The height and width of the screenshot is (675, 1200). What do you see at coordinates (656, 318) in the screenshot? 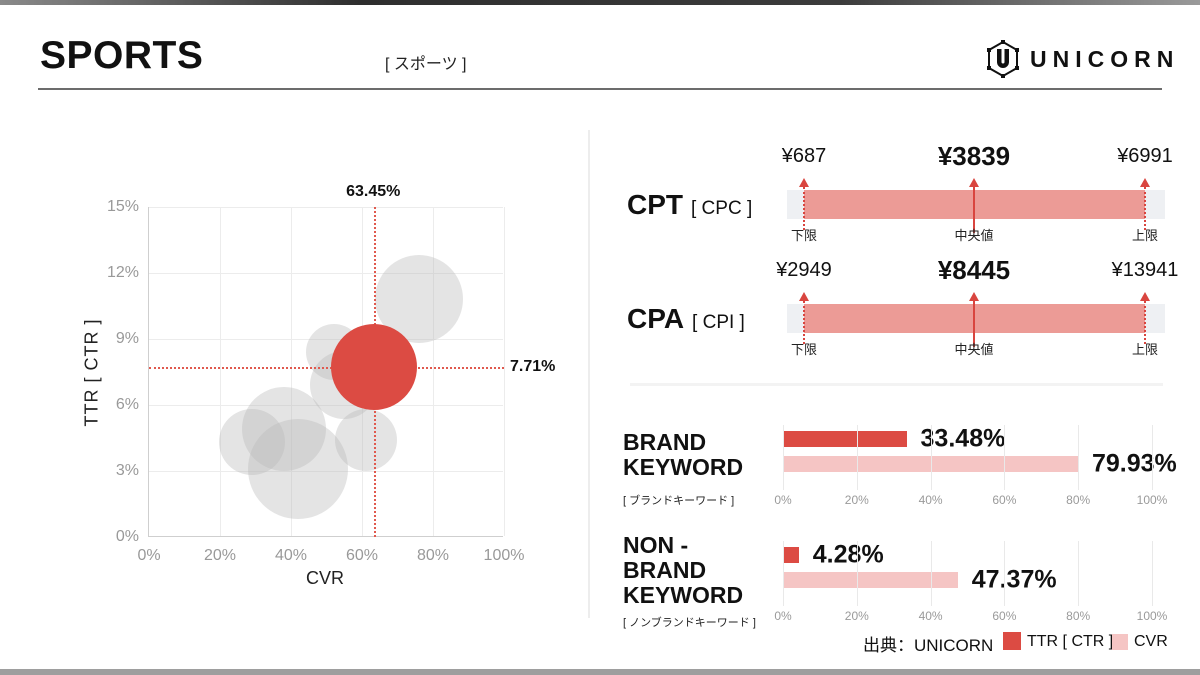
I see `metric-name: CPA` at bounding box center [656, 318].